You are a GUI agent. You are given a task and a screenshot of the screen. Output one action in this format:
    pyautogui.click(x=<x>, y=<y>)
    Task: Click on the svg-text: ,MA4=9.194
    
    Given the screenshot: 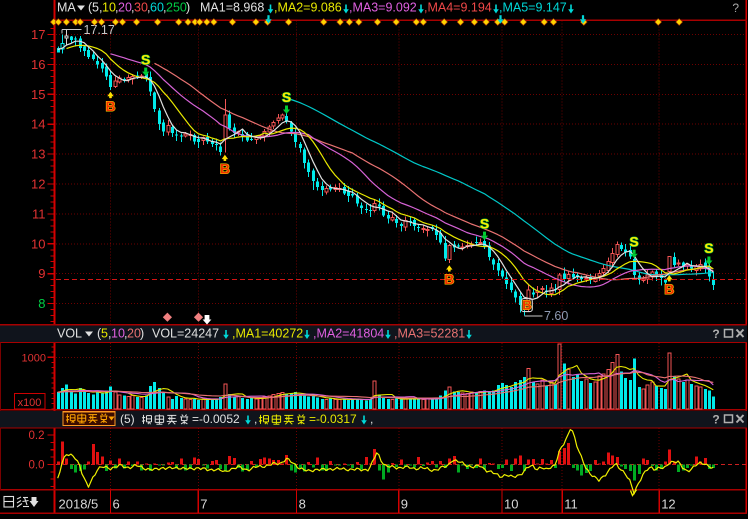 What is the action you would take?
    pyautogui.click(x=458, y=8)
    